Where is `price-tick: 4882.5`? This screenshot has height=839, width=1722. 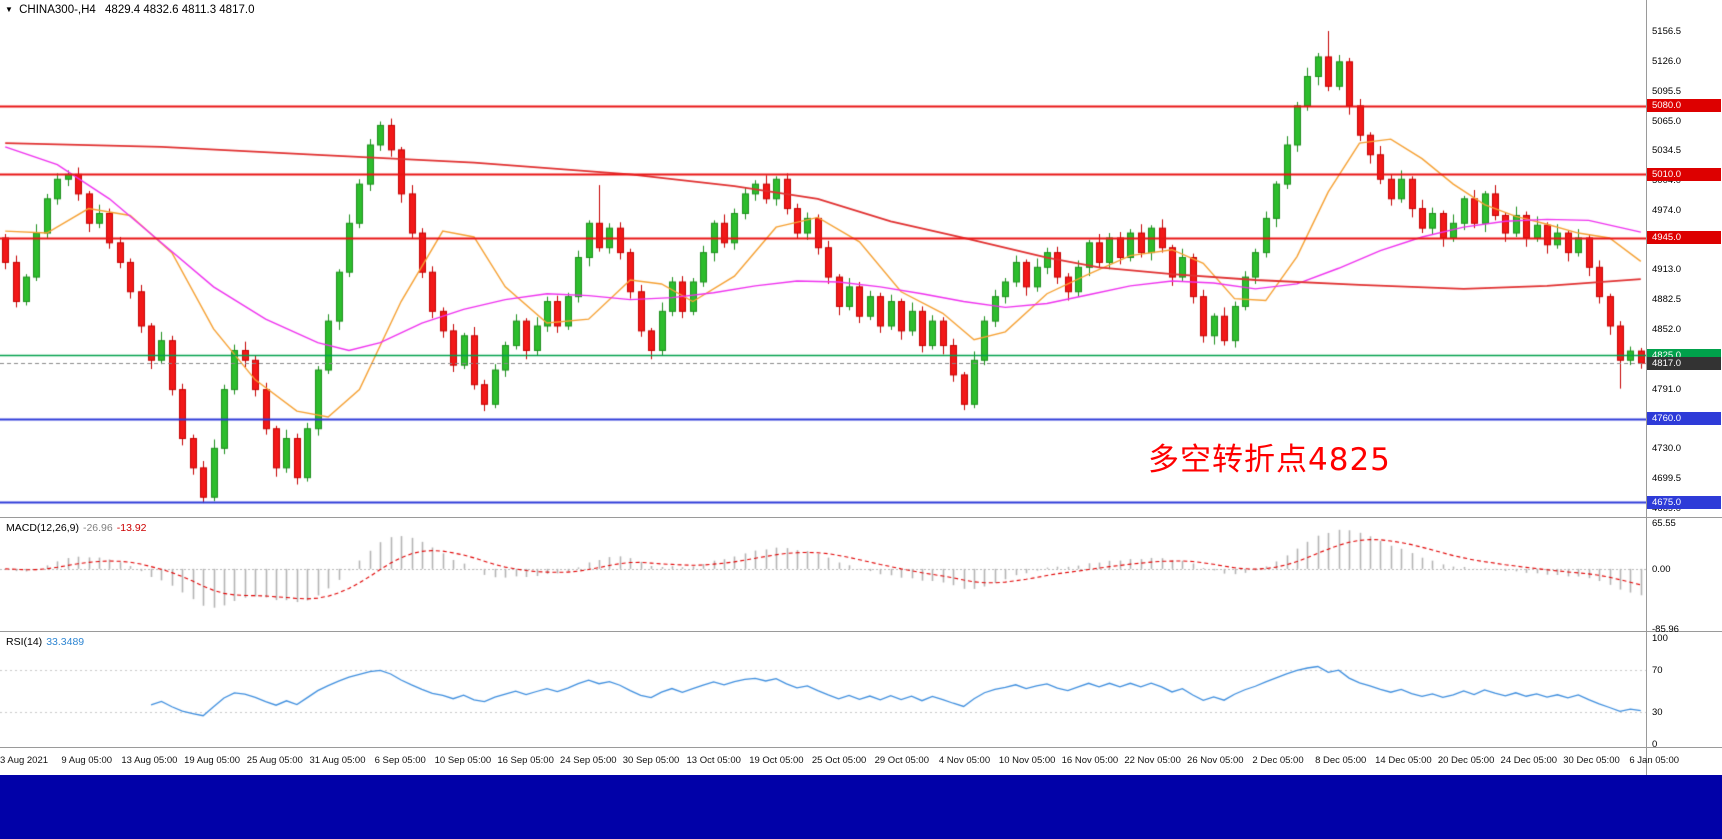
price-tick: 4882.5 is located at coordinates (1667, 300).